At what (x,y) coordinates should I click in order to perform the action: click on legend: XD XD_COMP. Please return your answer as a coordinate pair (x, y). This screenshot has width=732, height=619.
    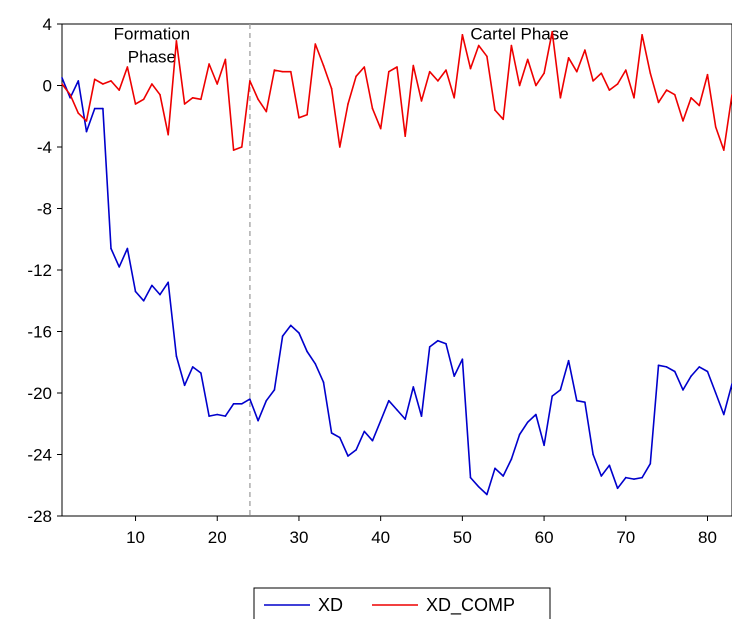
    Looking at the image, I should click on (402, 603).